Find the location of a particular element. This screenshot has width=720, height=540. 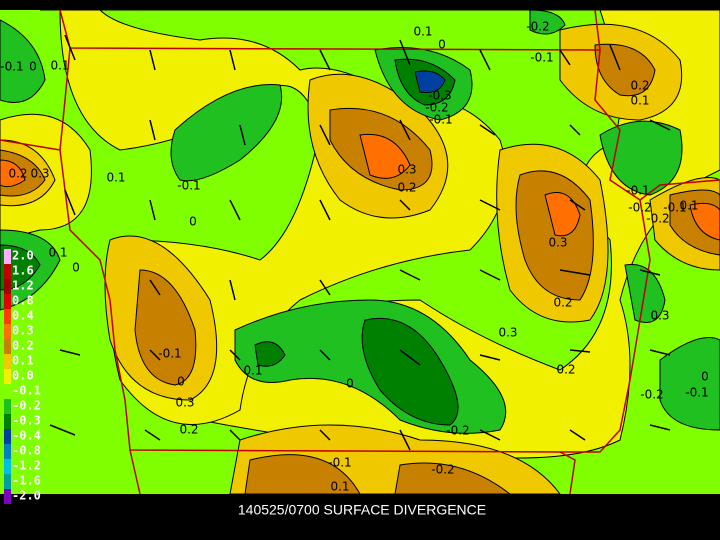

legend-label: -0.1 is located at coordinates (26, 391).